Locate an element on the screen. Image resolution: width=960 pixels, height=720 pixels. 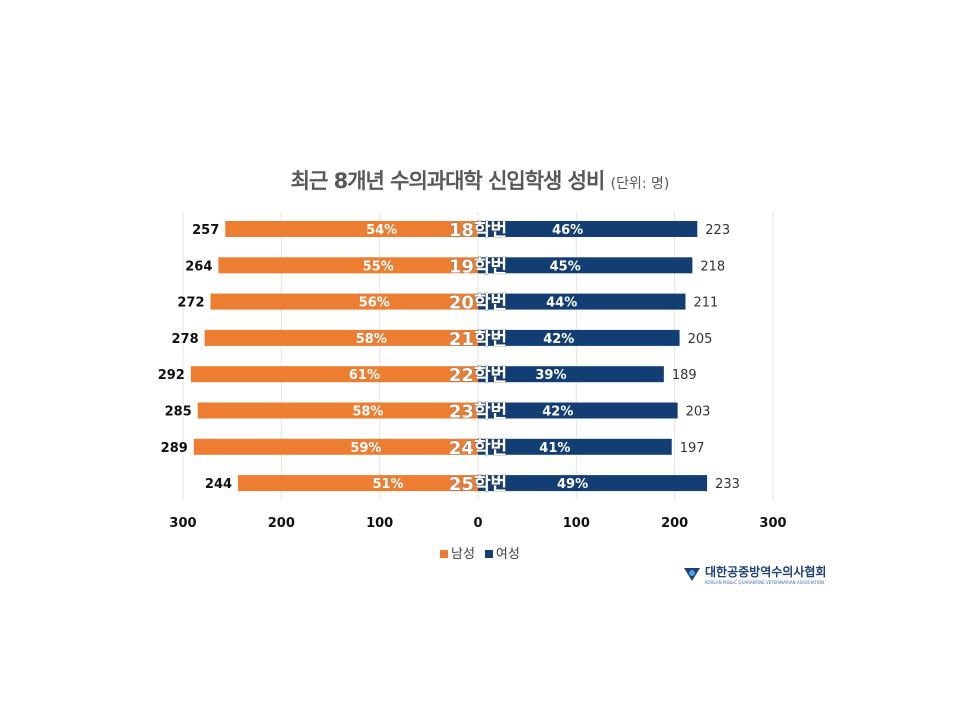
value-label-female: 211 is located at coordinates (705, 303).